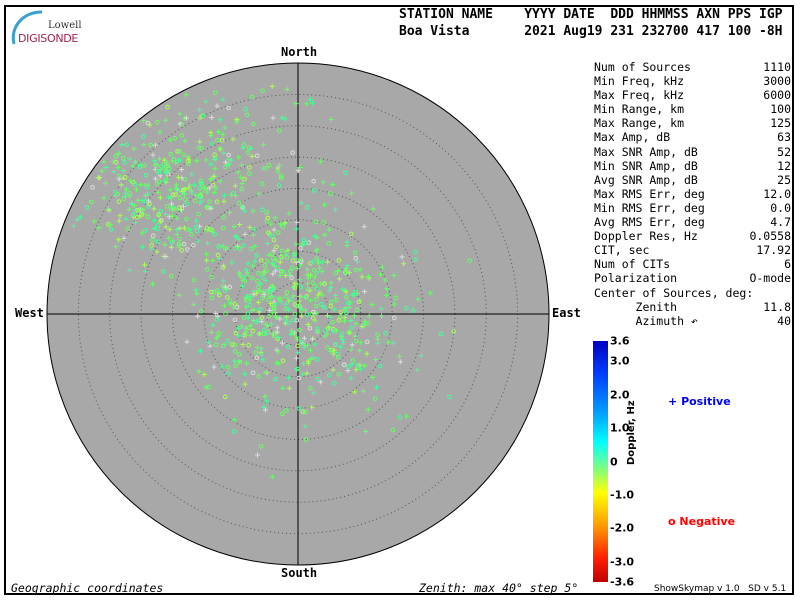 Image resolution: width=800 pixels, height=600 pixels. What do you see at coordinates (777, 67) in the screenshot?
I see `stat-value: 1110` at bounding box center [777, 67].